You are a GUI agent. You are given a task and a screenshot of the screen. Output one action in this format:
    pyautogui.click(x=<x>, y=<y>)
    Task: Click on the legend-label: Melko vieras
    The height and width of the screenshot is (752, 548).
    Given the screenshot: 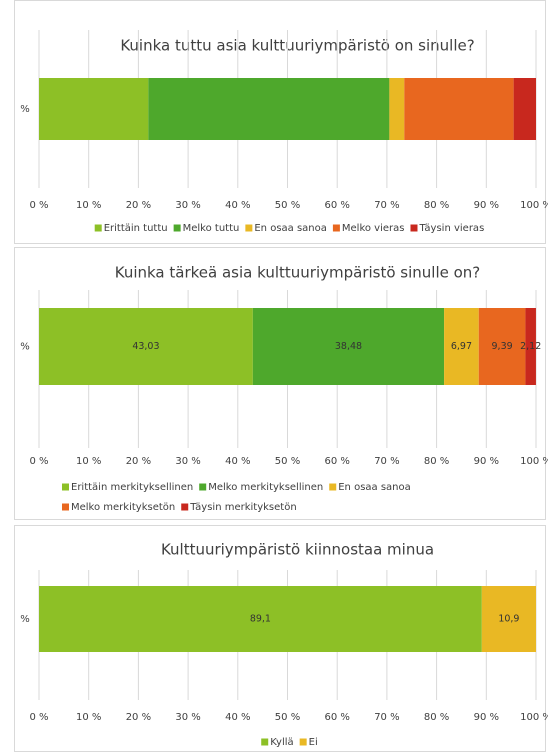 What is the action you would take?
    pyautogui.click(x=373, y=228)
    